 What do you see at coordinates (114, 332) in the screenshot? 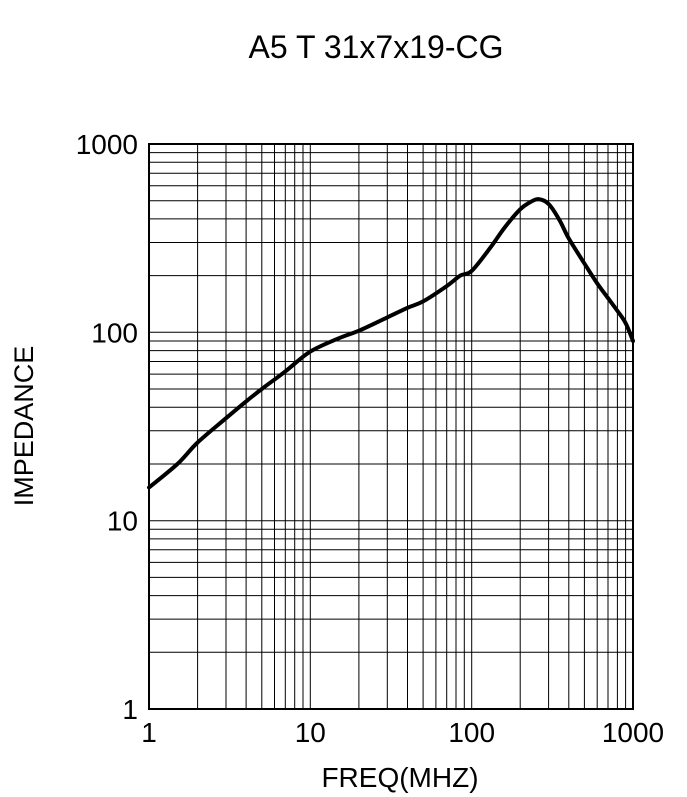
I see `y-tick-label: 100` at bounding box center [114, 332].